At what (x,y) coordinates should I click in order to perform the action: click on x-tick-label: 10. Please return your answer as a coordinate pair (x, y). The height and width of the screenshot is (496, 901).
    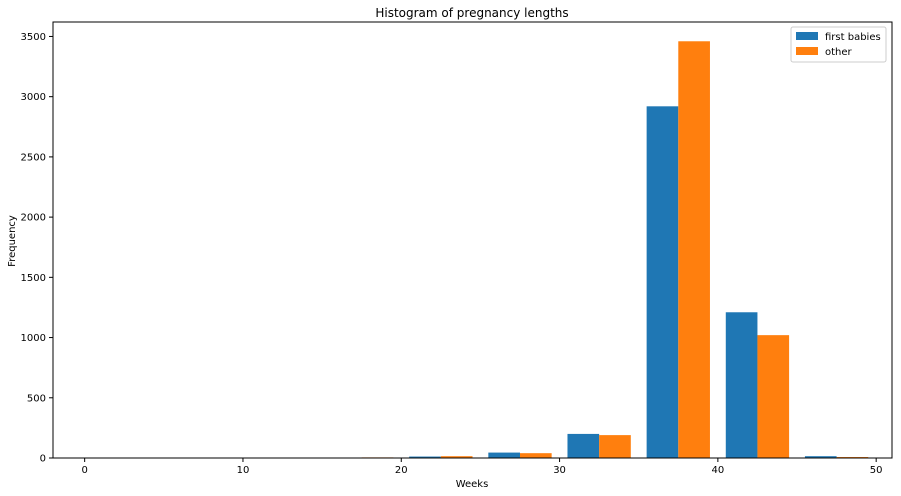
    Looking at the image, I should click on (243, 470).